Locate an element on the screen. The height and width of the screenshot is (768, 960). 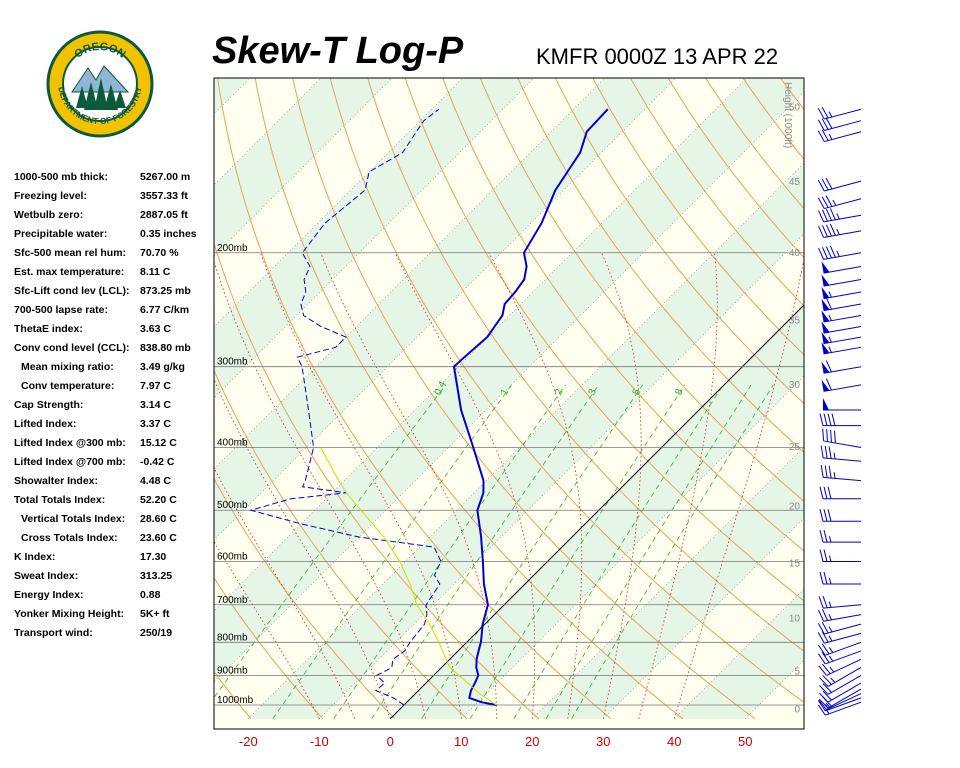
index-value: 5K+ ft is located at coordinates (155, 614).